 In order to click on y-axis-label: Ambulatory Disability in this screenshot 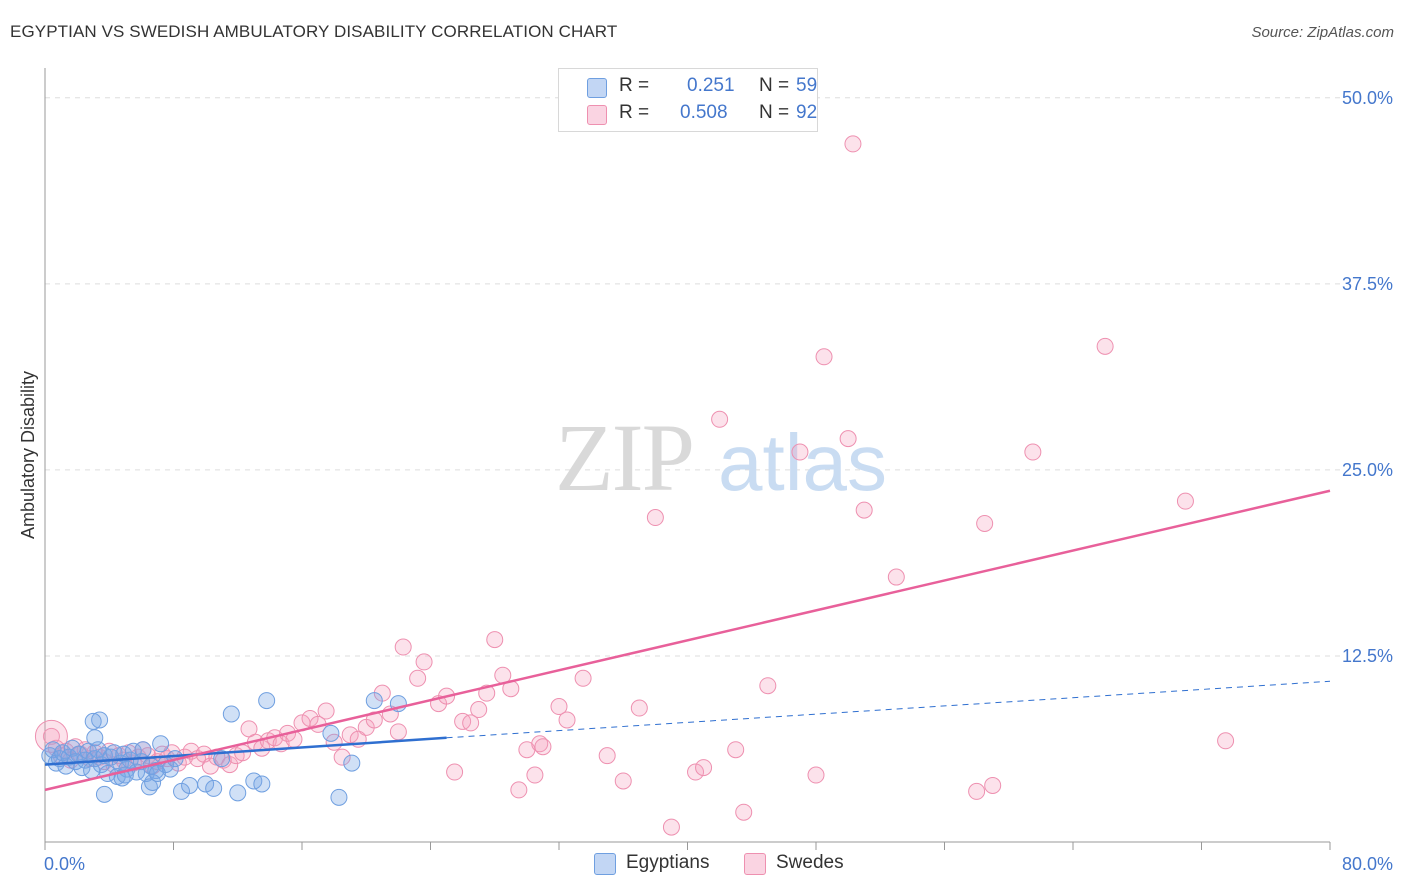, I will do `click(28, 455)`.